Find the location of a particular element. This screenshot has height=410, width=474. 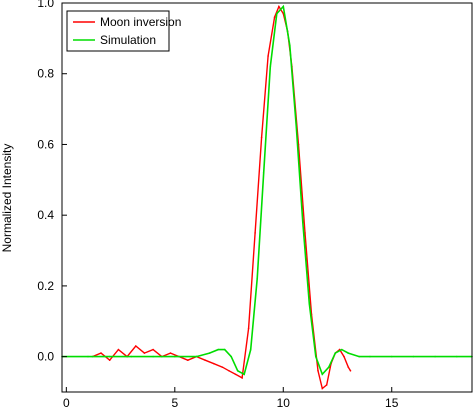

y-tick-label: 0.8 is located at coordinates (45, 74).